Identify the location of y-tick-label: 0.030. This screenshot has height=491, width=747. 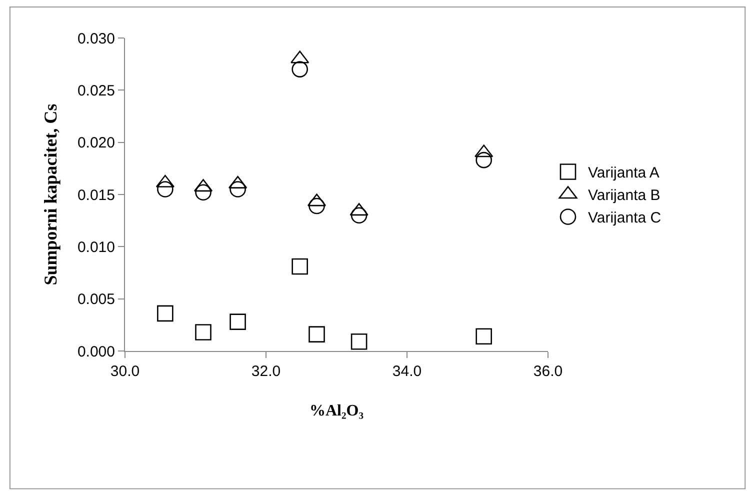
(96, 39).